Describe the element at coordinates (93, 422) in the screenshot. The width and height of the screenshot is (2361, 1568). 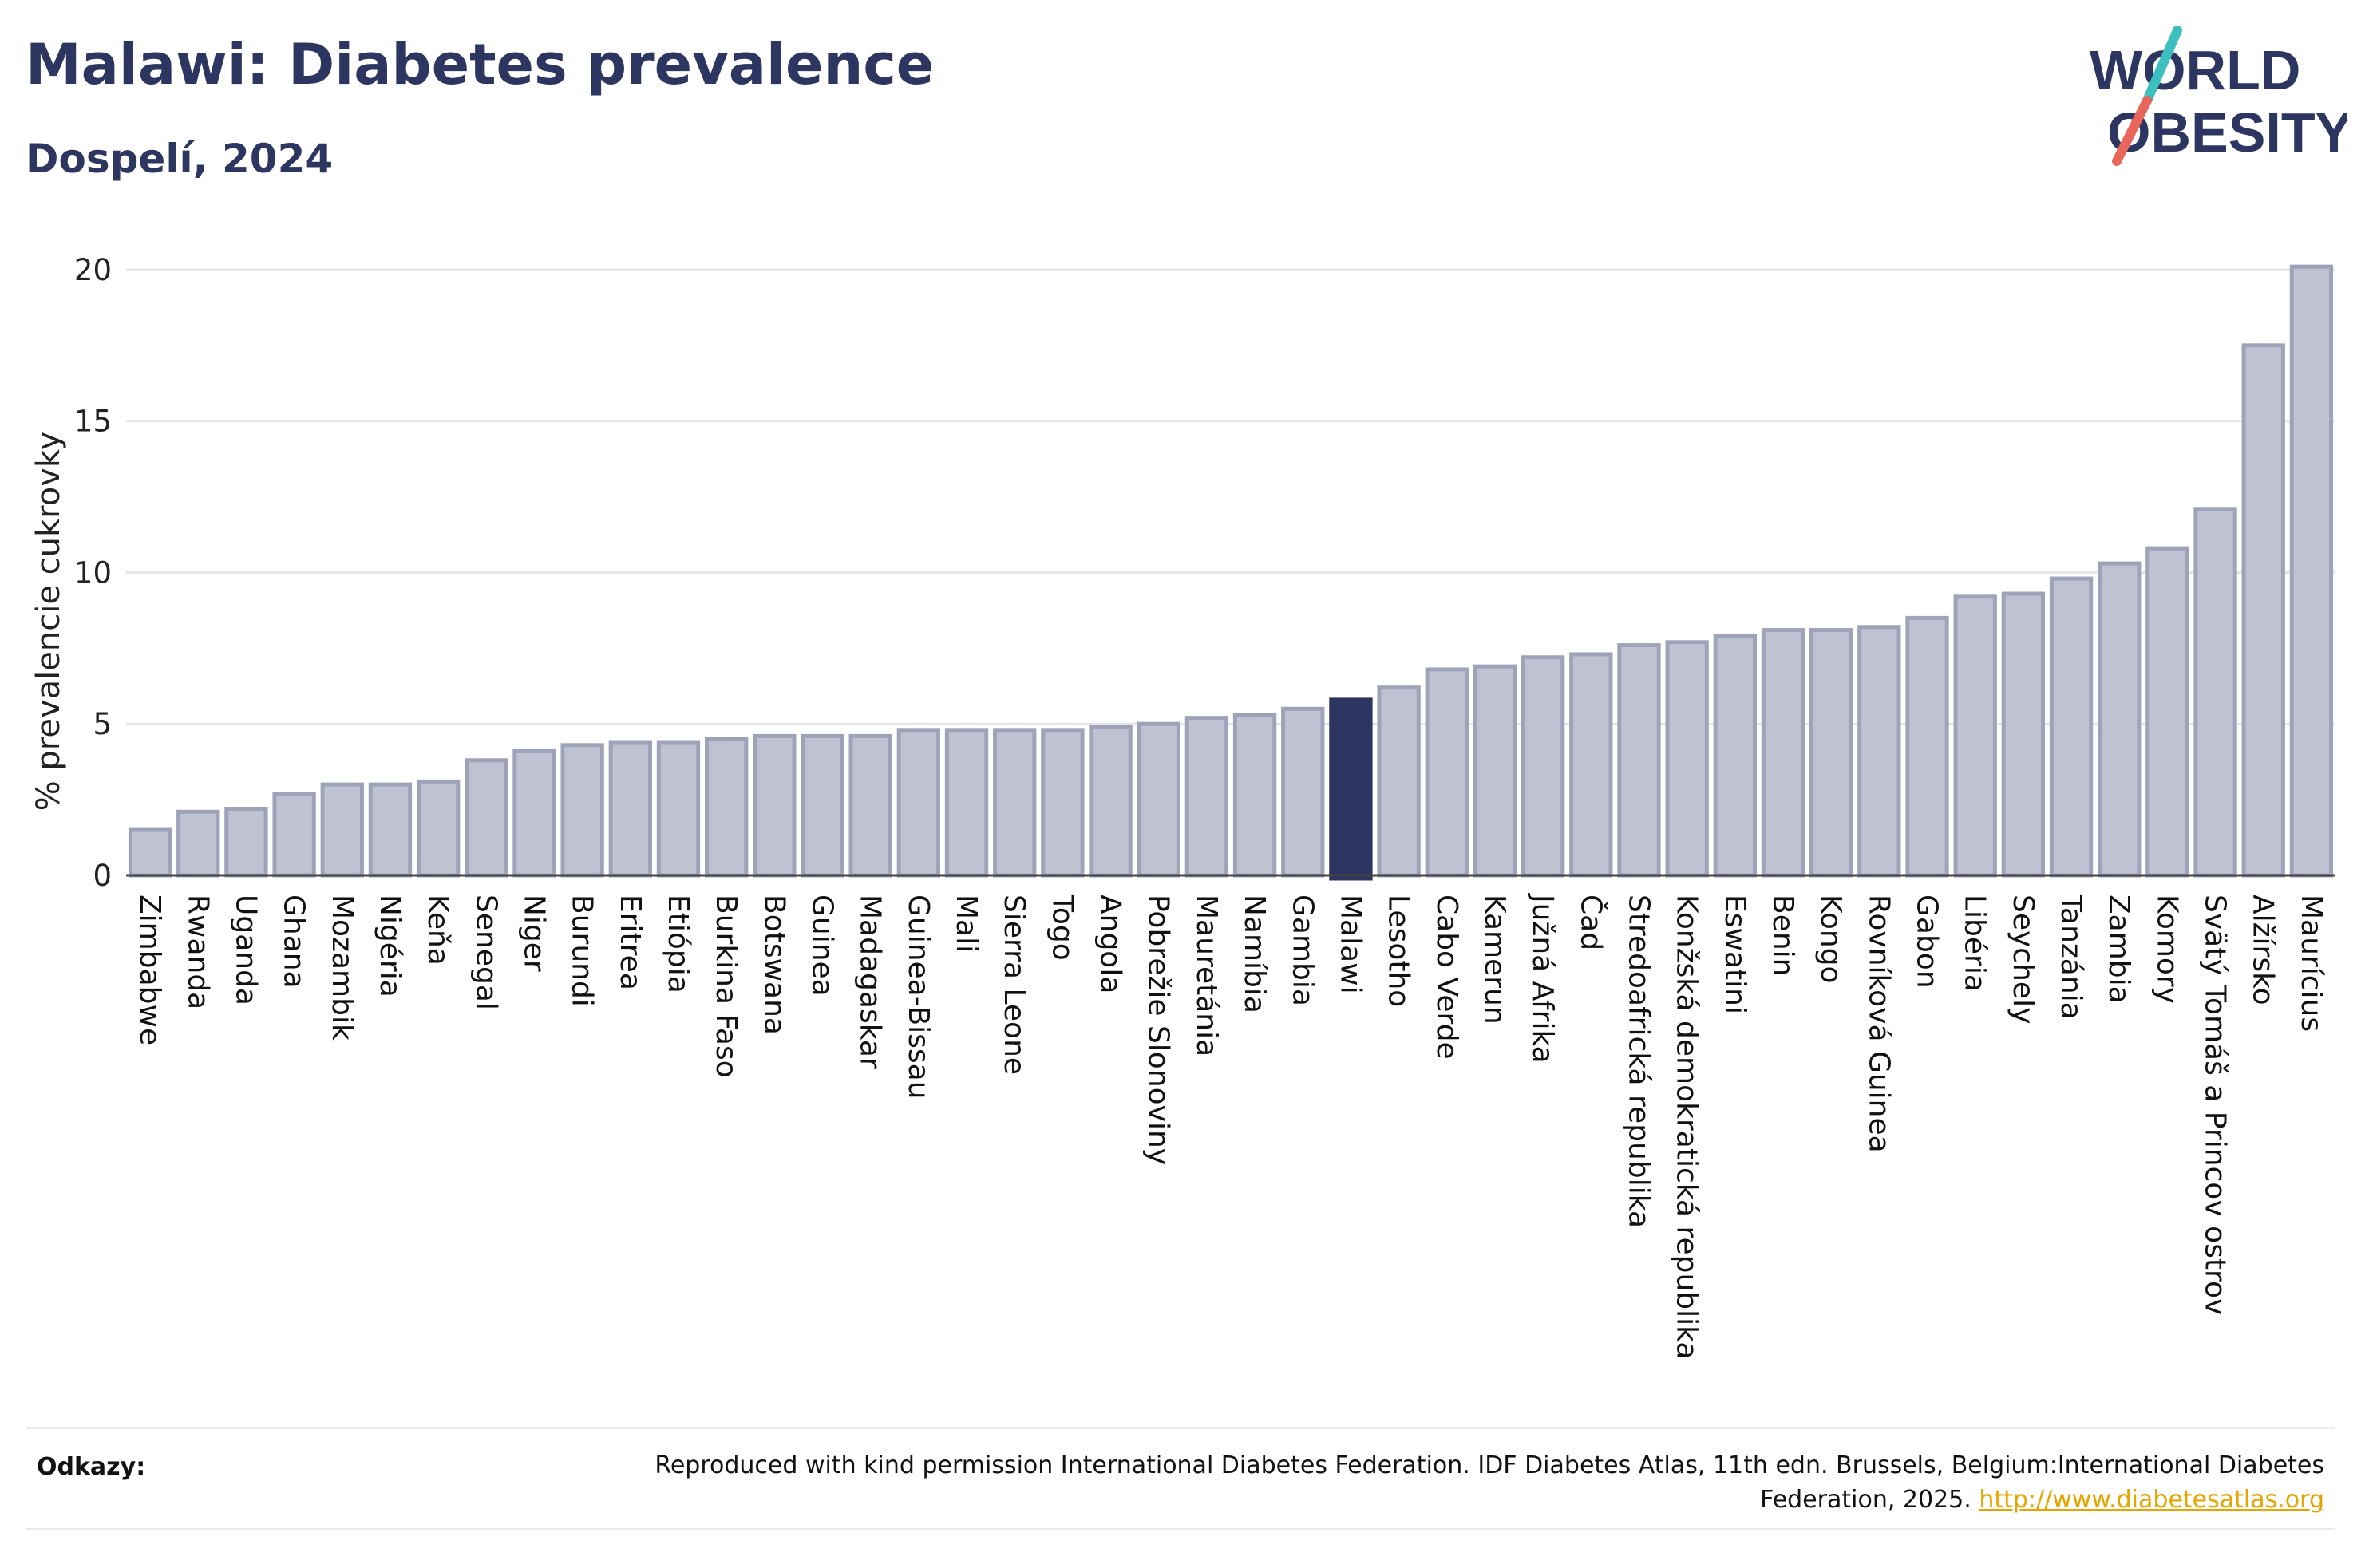
I see `y-tick-label: 15` at that location.